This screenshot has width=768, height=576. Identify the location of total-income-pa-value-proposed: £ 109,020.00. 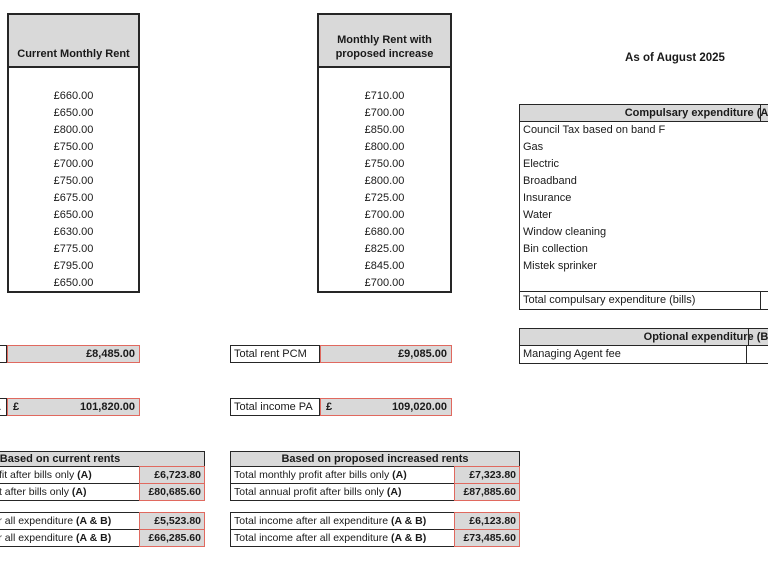
(386, 407).